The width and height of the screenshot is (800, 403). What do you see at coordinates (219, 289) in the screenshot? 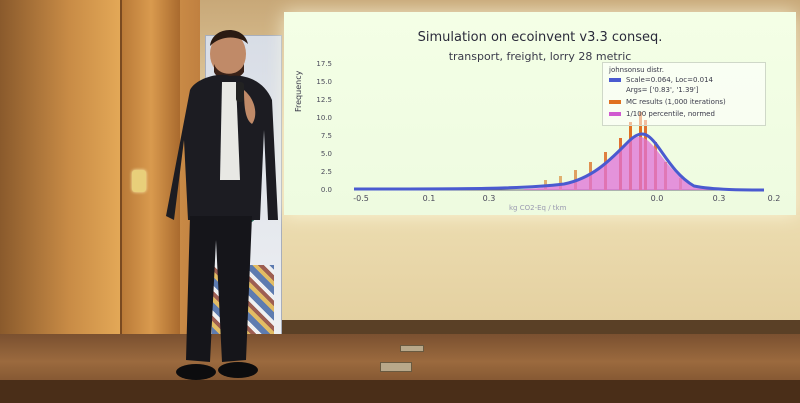
I see `speaker-trousers` at bounding box center [219, 289].